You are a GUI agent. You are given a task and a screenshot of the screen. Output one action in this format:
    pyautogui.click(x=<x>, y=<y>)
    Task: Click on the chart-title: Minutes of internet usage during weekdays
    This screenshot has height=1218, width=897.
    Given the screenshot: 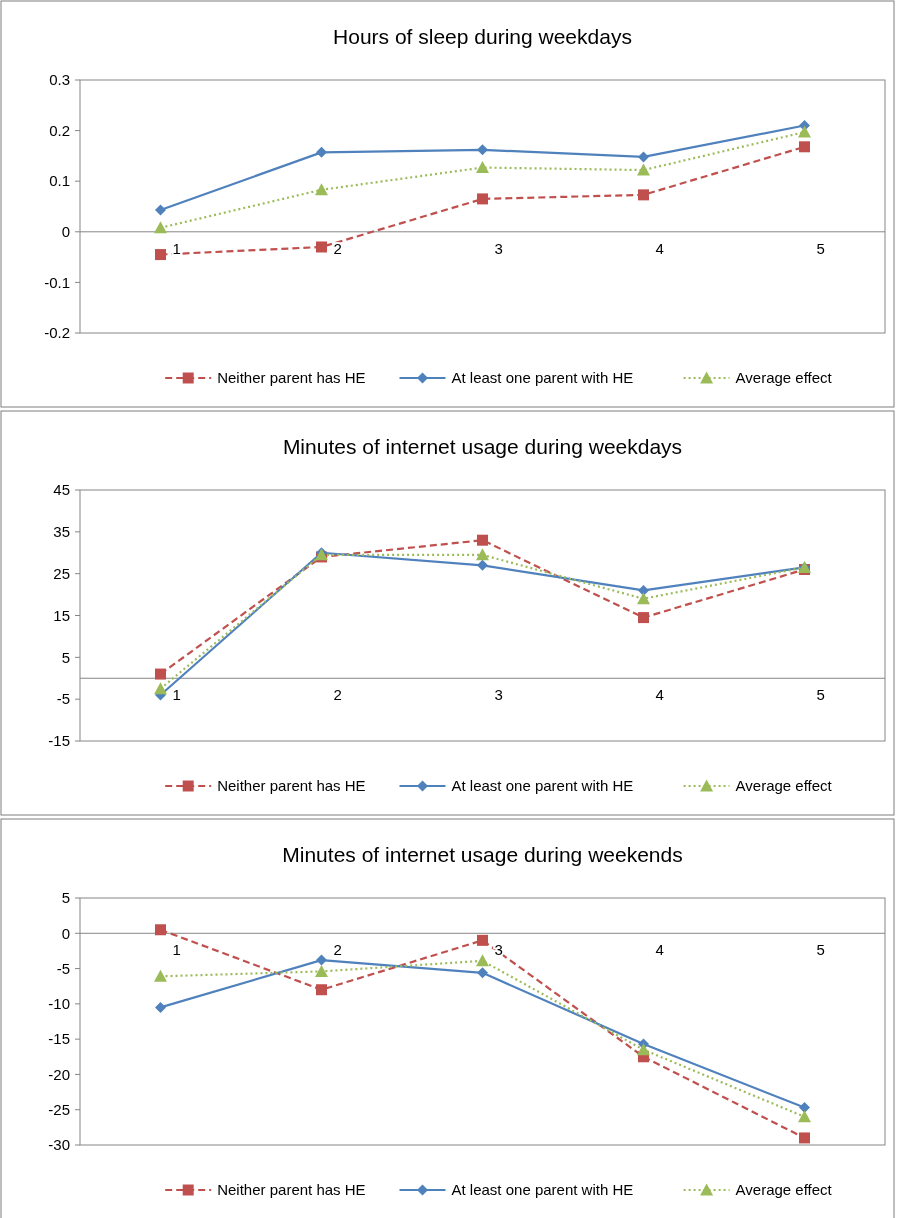 What is the action you would take?
    pyautogui.click(x=482, y=446)
    